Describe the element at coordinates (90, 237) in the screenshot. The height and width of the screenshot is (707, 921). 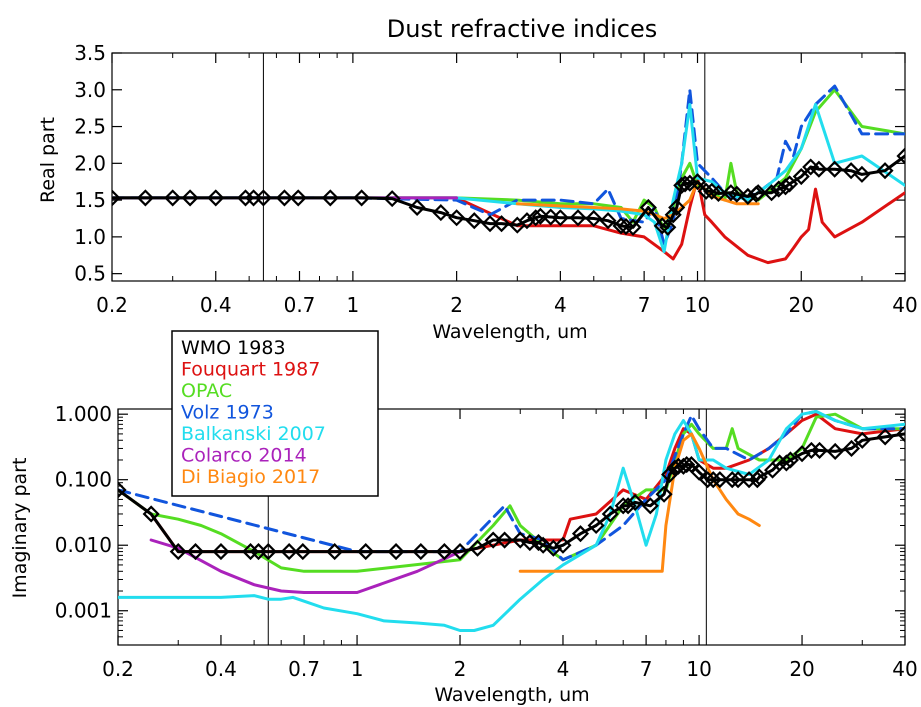
I see `y-tick-label: 1.0` at that location.